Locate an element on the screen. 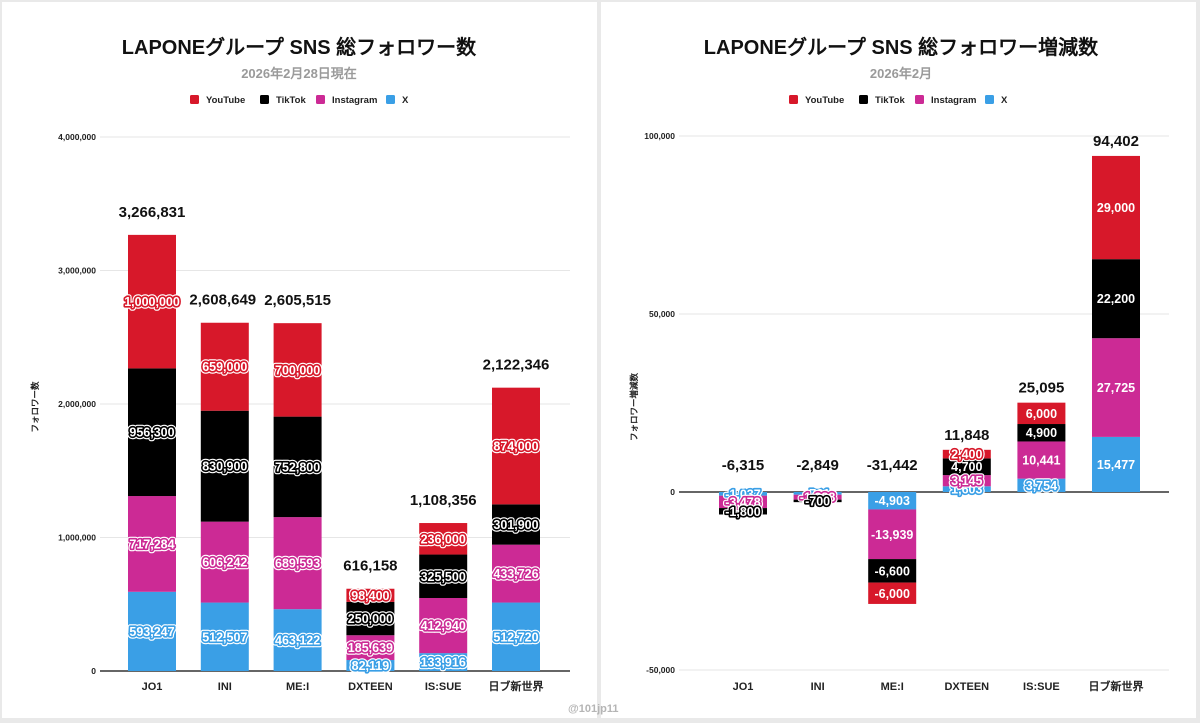 This screenshot has width=1200, height=723. data-label-youtube: 2,400 is located at coordinates (966, 455).